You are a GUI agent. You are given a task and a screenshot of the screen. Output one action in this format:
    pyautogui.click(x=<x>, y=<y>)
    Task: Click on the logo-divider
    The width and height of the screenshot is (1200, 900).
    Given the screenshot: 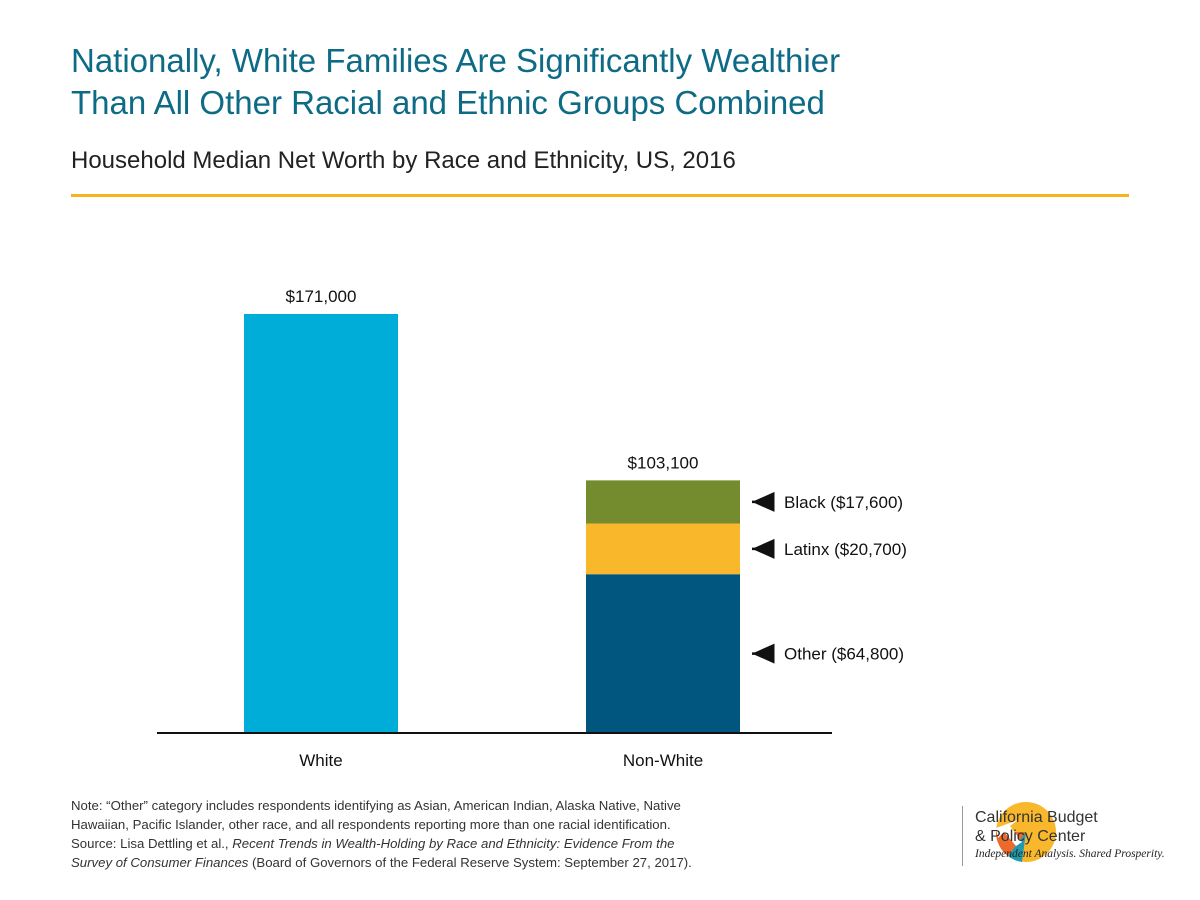 What is the action you would take?
    pyautogui.click(x=962, y=836)
    